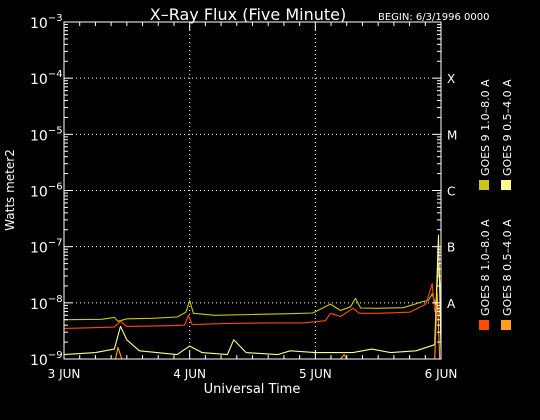 The width and height of the screenshot is (540, 420). Describe the element at coordinates (64, 374) in the screenshot. I see `x-tick-label: 3 JUN` at that location.